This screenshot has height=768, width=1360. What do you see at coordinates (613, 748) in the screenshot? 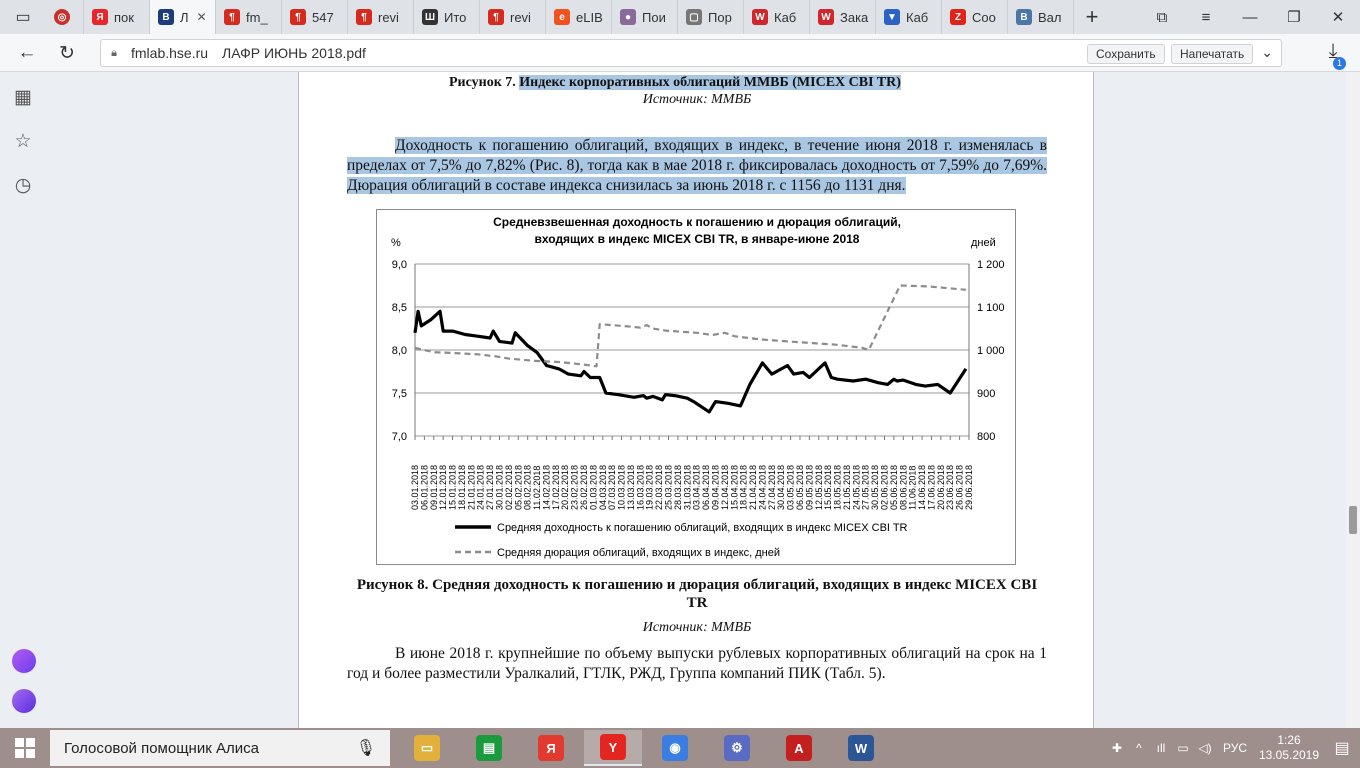
I see `taskbar-yandex-browser: Y` at bounding box center [613, 748].